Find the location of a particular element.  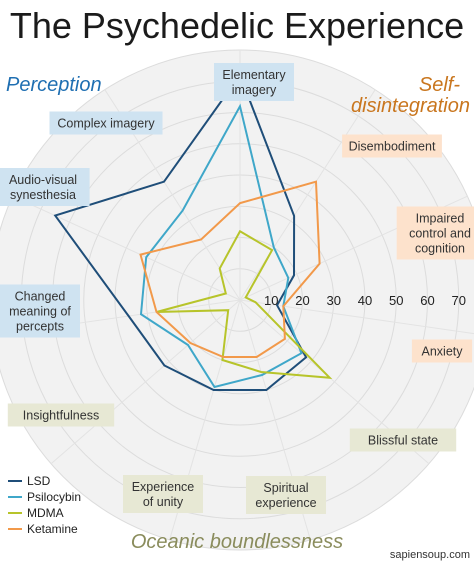

legend-label: Psilocybin is located at coordinates (54, 497).